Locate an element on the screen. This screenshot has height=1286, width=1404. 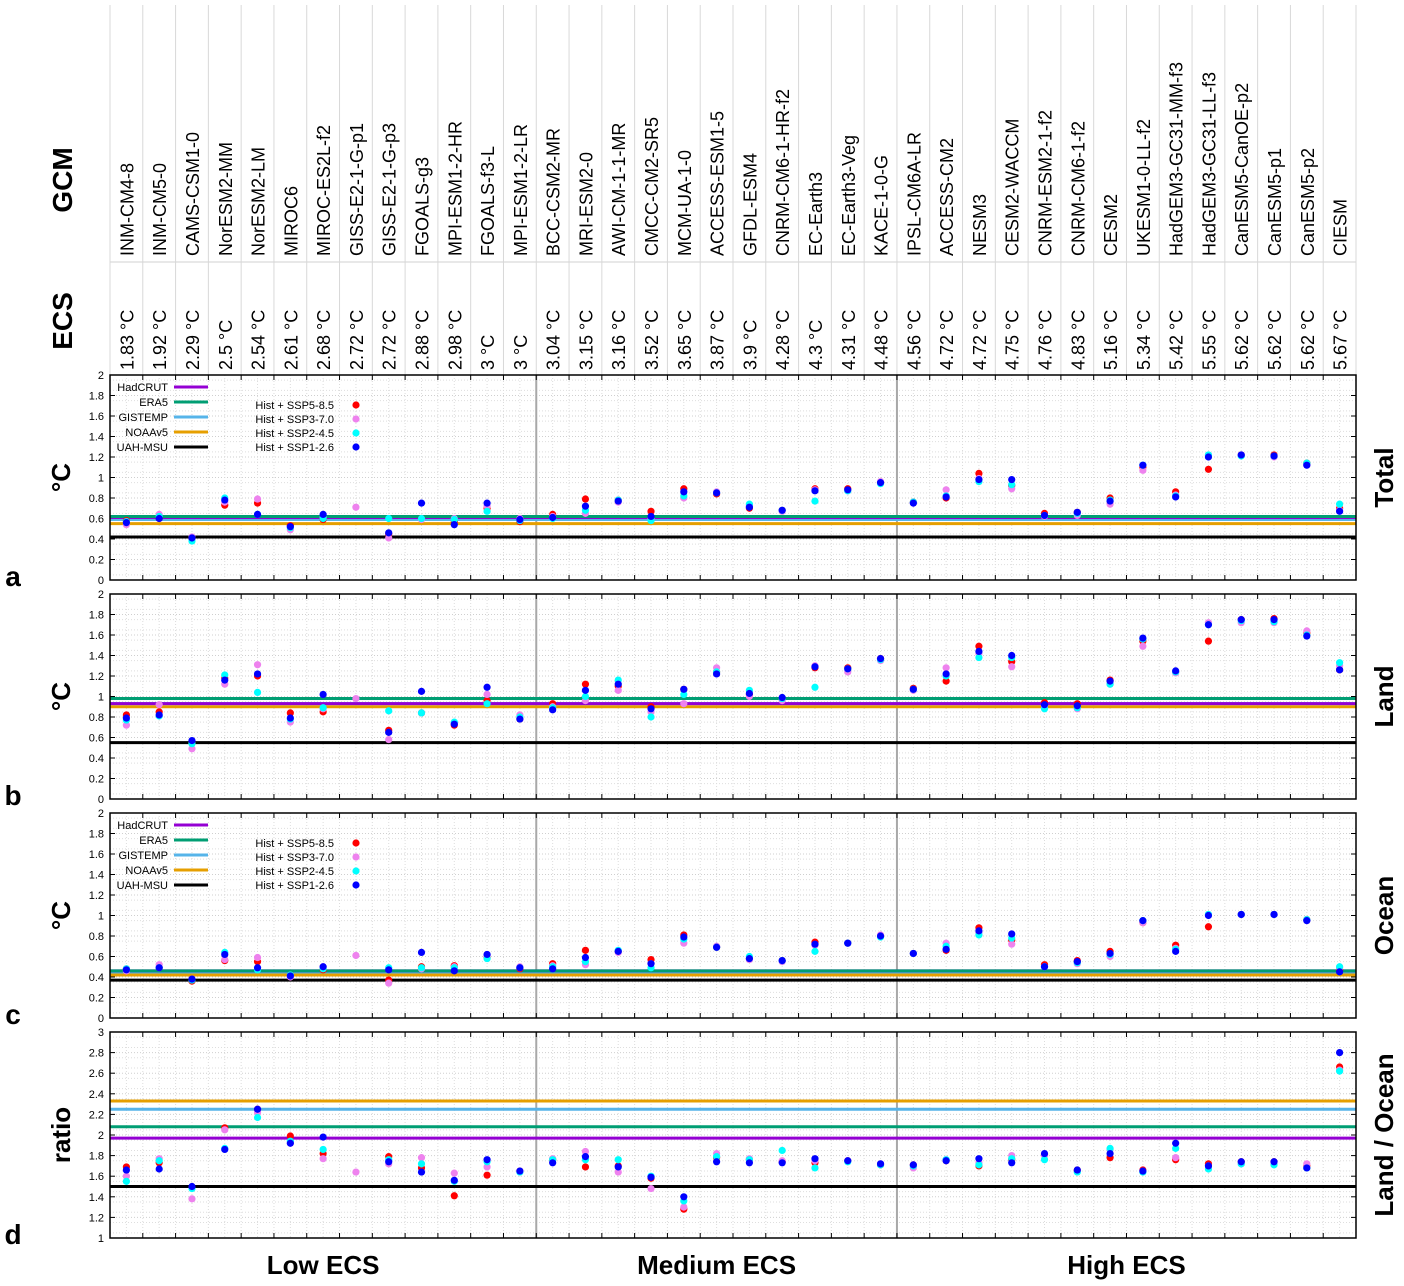
ecs-value: 1.92 °C is located at coordinates (160, 340).